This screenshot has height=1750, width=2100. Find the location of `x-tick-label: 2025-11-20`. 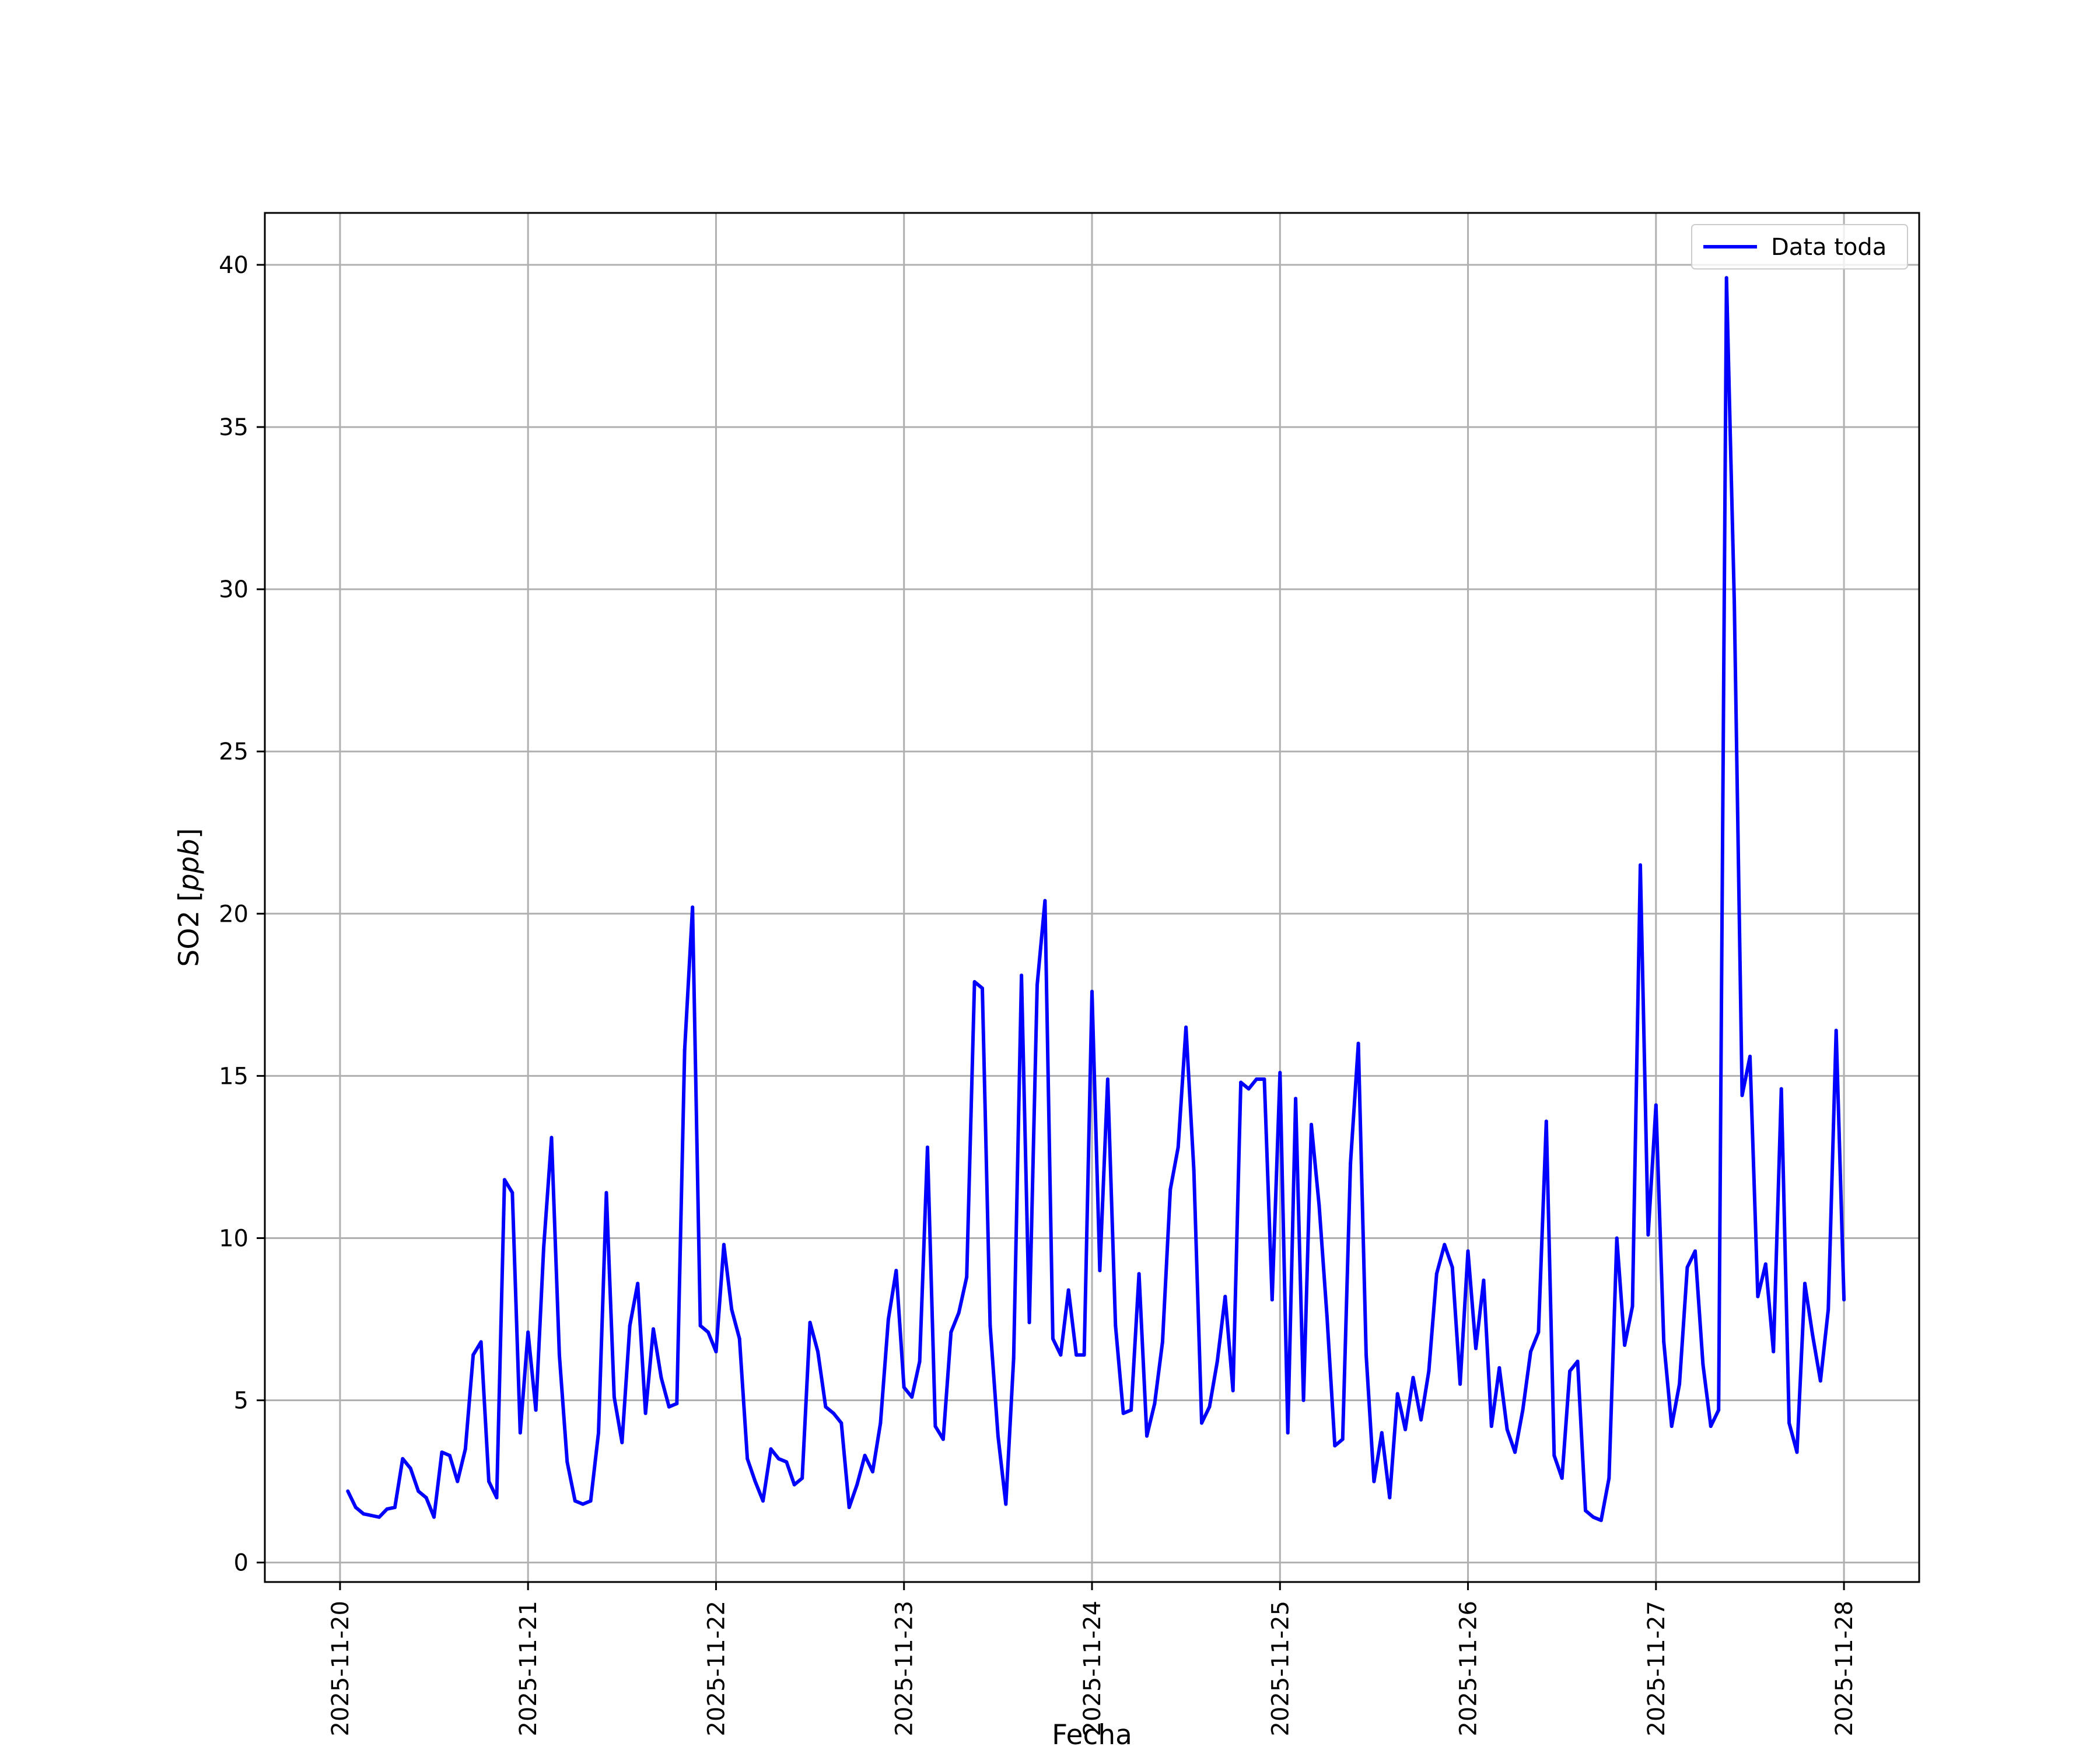

x-tick-label: 2025-11-20 is located at coordinates (340, 1668).